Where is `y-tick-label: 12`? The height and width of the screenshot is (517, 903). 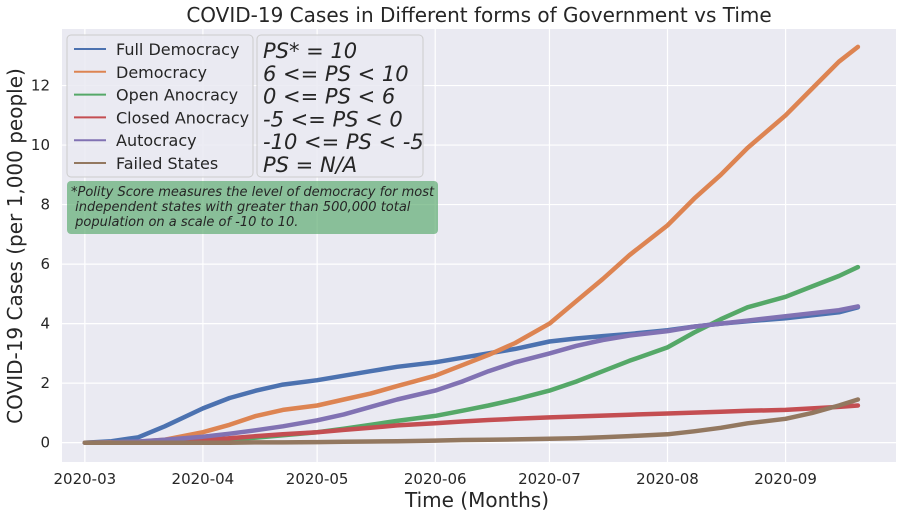
y-tick-label: 12 is located at coordinates (40, 86).